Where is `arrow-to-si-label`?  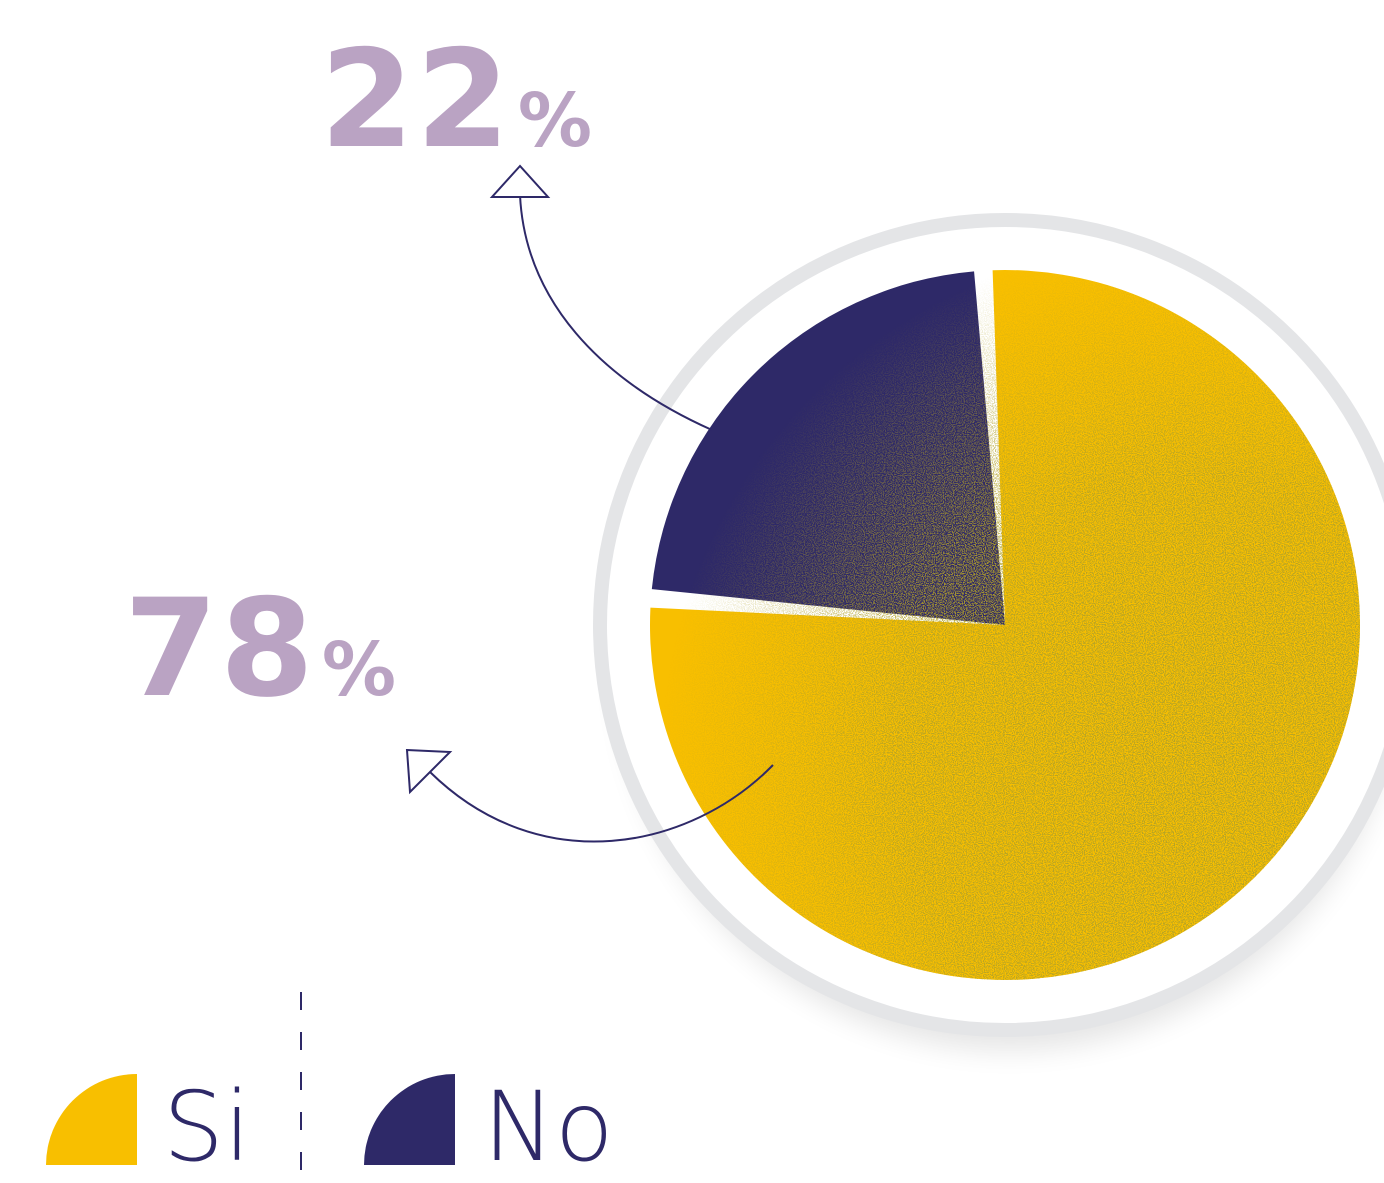 arrow-to-si-label is located at coordinates (601, 803).